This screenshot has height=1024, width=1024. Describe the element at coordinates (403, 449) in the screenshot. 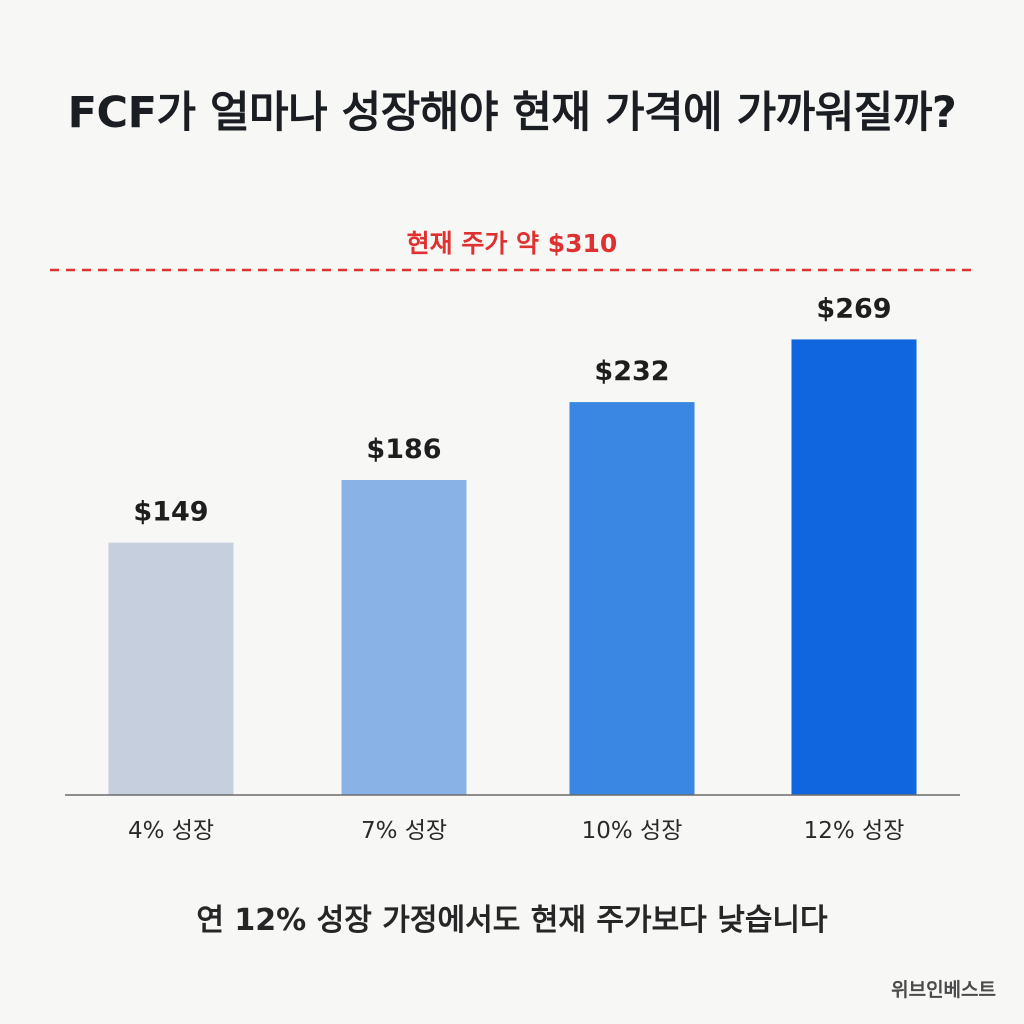

I see `data-label-2: $186` at that location.